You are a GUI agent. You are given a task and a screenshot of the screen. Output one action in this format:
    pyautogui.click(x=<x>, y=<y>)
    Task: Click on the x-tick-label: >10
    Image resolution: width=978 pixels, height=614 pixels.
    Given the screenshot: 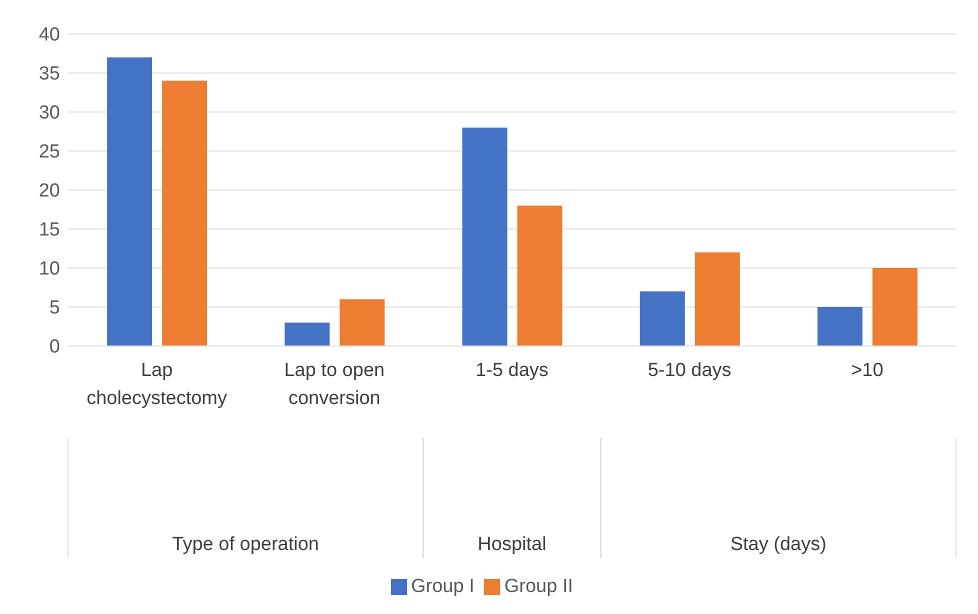 What is the action you would take?
    pyautogui.click(x=867, y=370)
    